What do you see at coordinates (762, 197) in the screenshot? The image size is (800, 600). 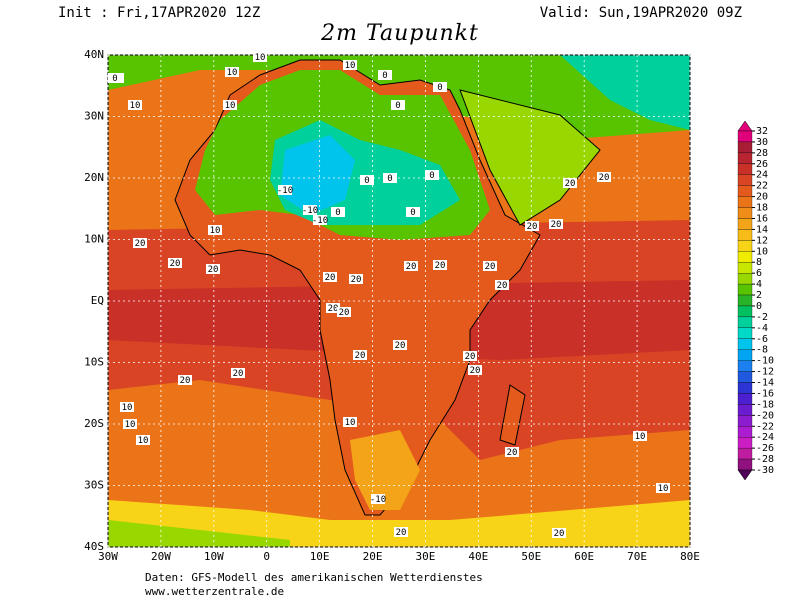 I see `colorbar-label: 20` at bounding box center [762, 197].